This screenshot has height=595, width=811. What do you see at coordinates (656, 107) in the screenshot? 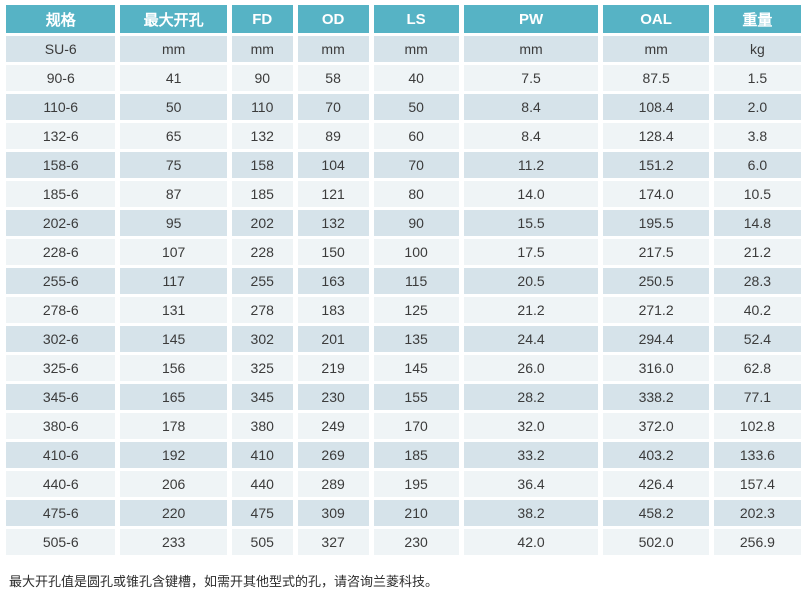
I see `table-cell: 108.4` at bounding box center [656, 107].